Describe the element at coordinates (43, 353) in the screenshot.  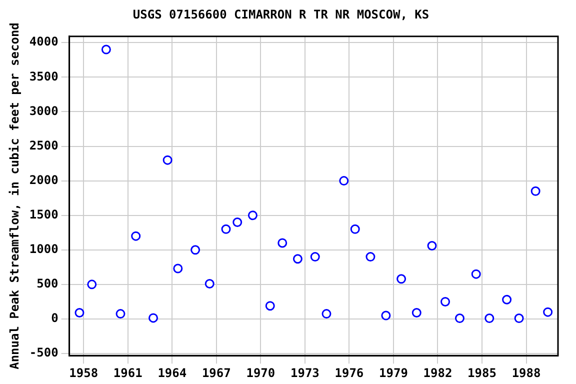
I see `y-tick-label: -500` at that location.